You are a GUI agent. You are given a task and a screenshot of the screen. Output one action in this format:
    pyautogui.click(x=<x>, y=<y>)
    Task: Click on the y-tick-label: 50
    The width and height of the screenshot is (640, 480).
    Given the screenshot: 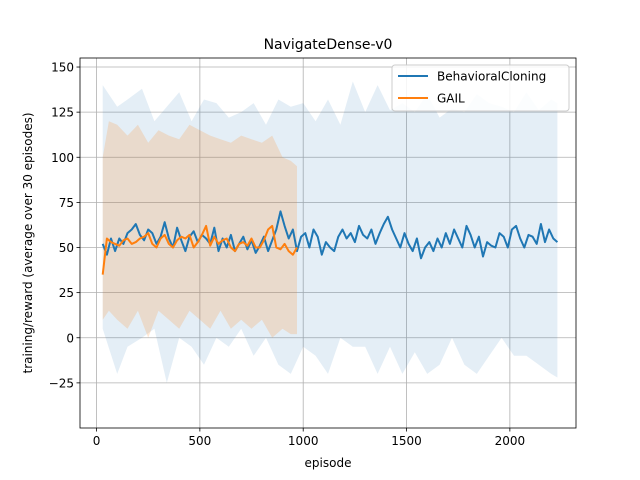 What is the action you would take?
    pyautogui.click(x=66, y=248)
    